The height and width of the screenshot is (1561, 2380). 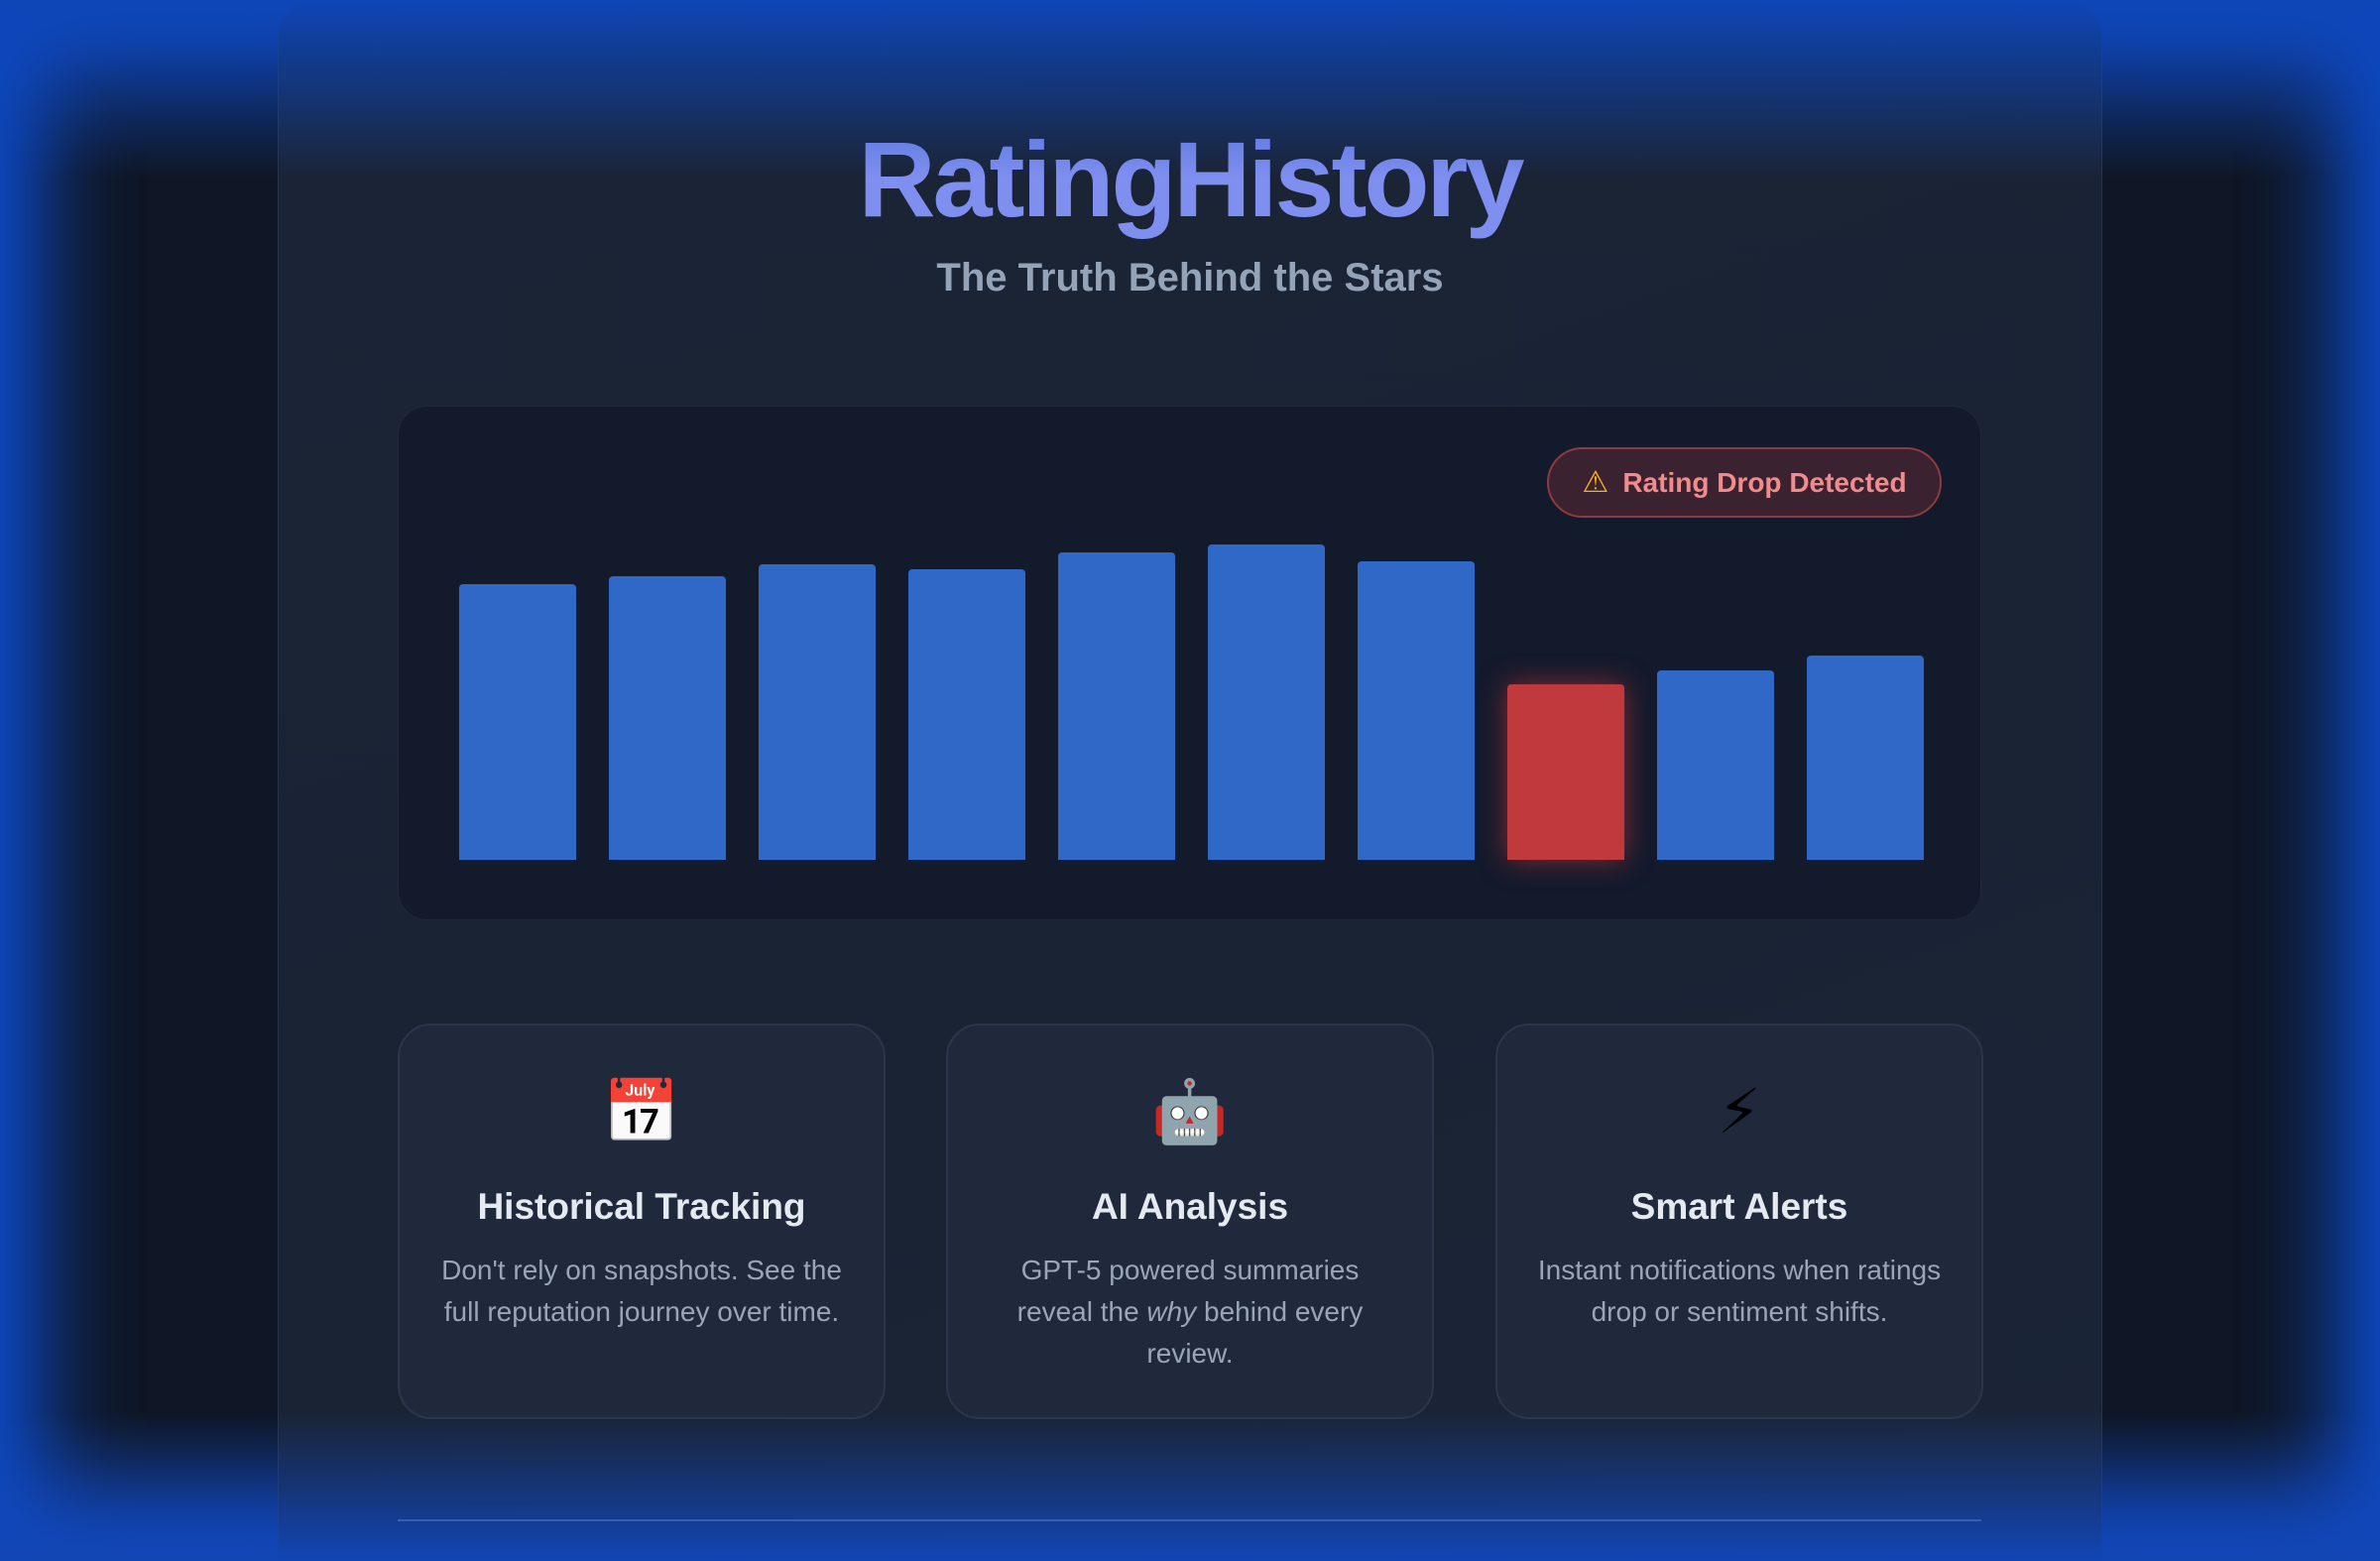 What do you see at coordinates (1190, 1206) in the screenshot?
I see `feature-title: AI Analysis` at bounding box center [1190, 1206].